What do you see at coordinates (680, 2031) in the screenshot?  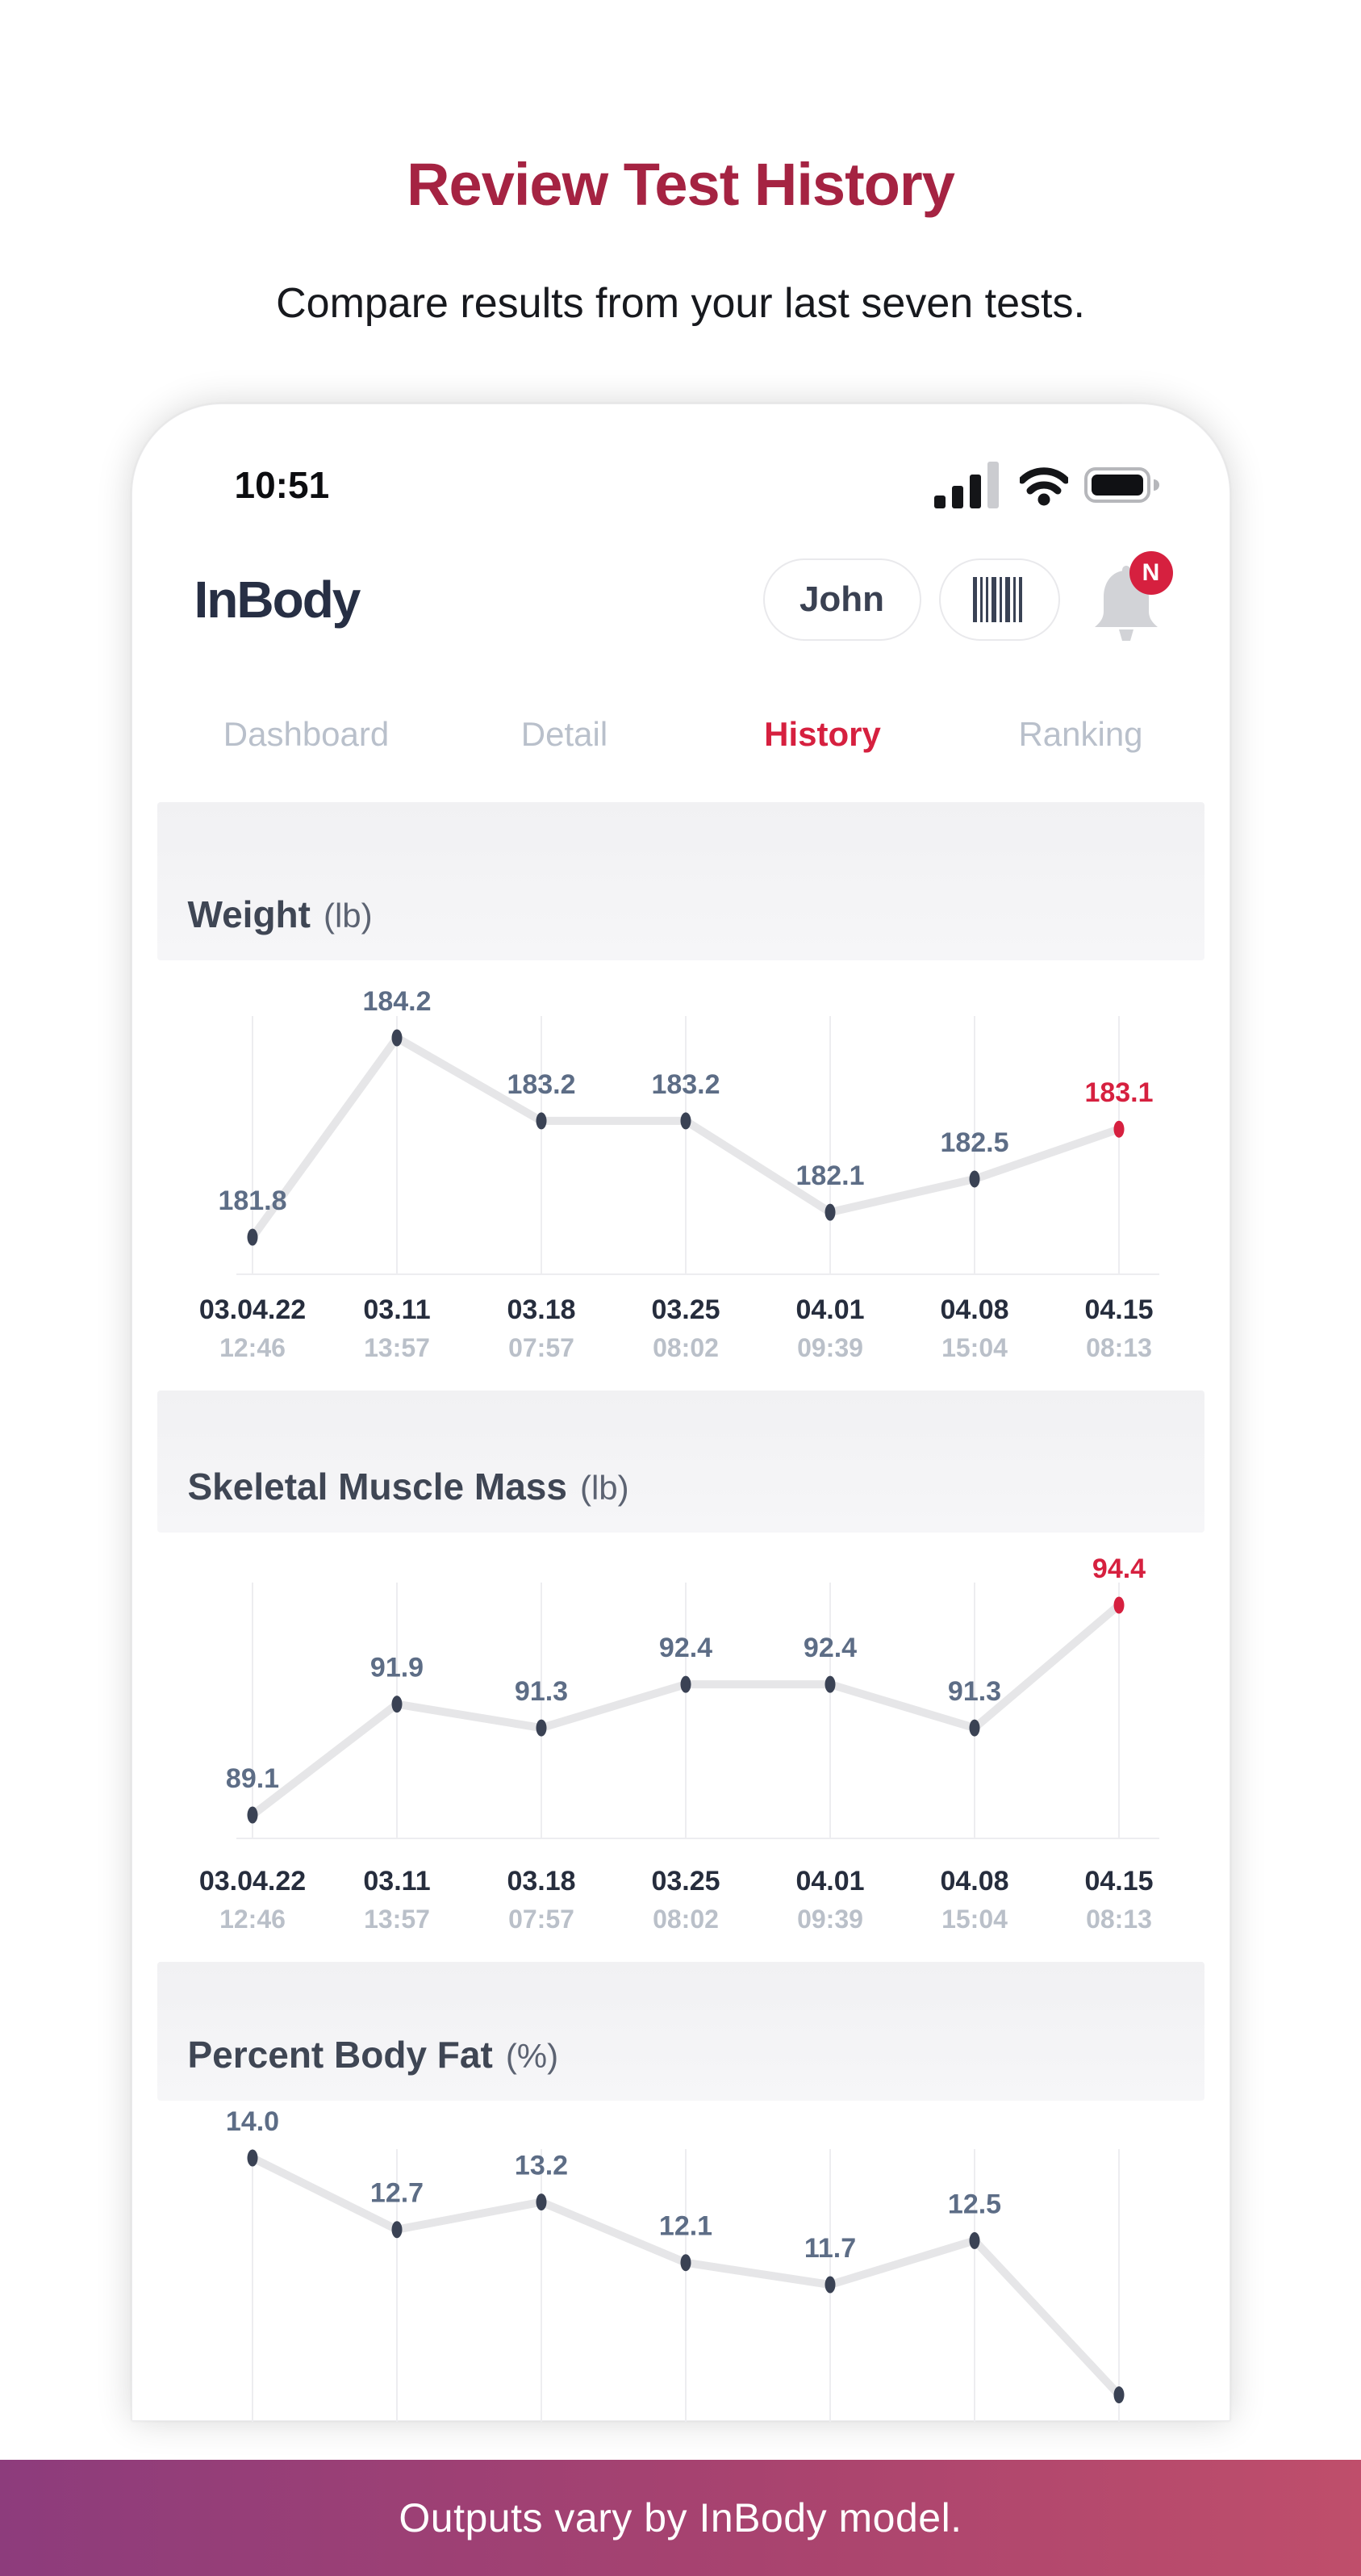 I see `pbf-section-header: Percent Body Fat (%)` at bounding box center [680, 2031].